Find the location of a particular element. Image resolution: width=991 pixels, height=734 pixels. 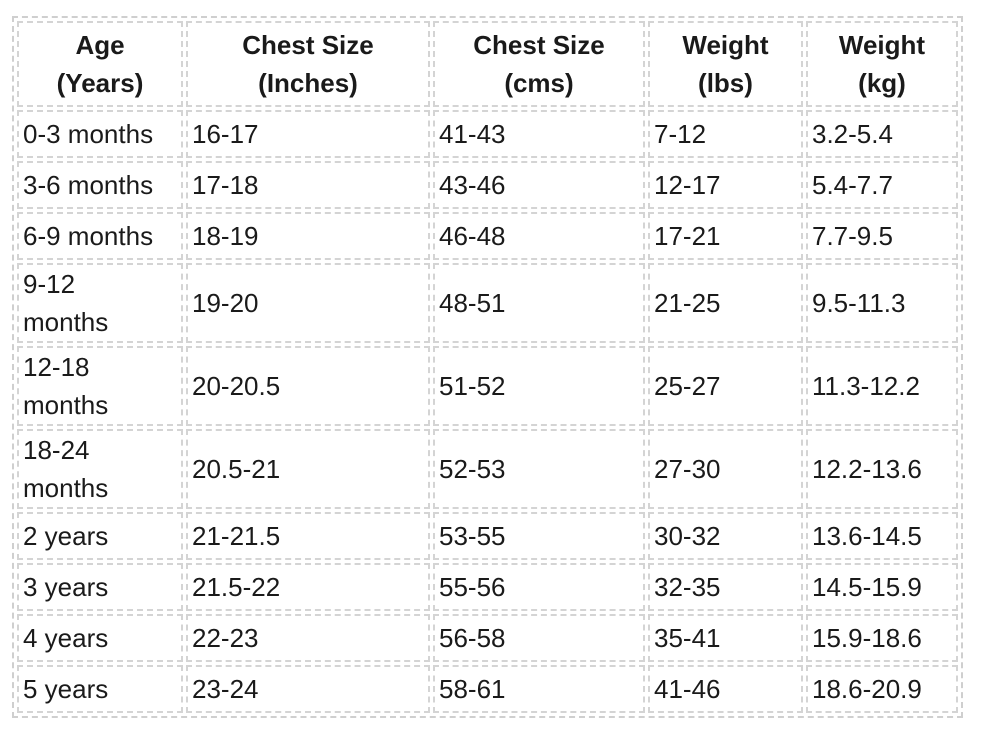

age-cell: 9-12 months is located at coordinates (100, 303).